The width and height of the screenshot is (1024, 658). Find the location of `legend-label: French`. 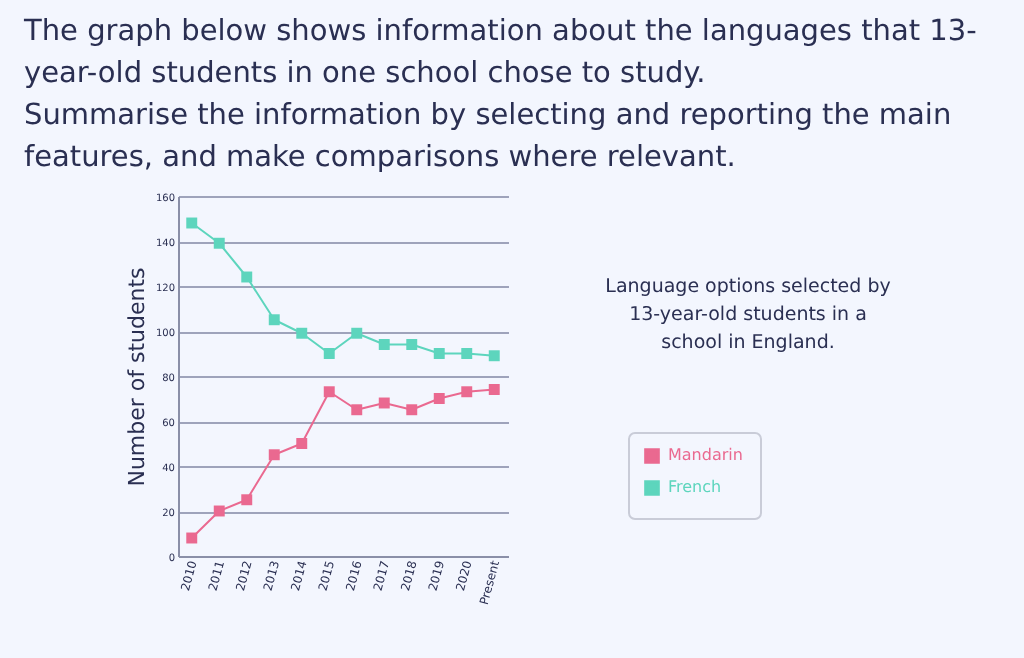

legend-label: French is located at coordinates (695, 487).